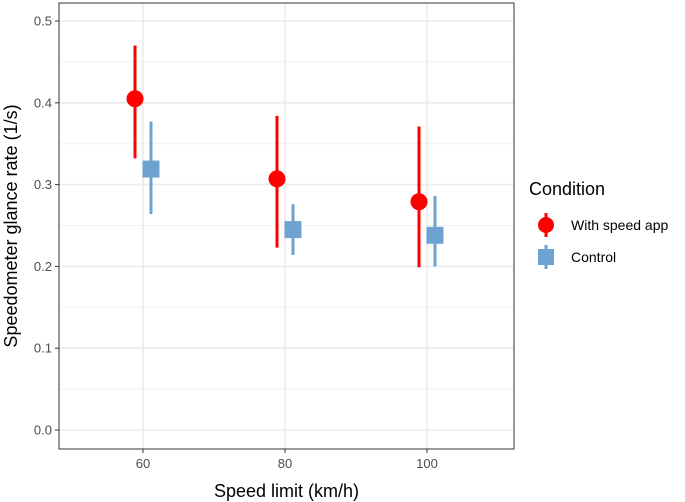 This screenshot has width=685, height=502. Describe the element at coordinates (43, 184) in the screenshot. I see `y-tick-label: 0.3` at that location.